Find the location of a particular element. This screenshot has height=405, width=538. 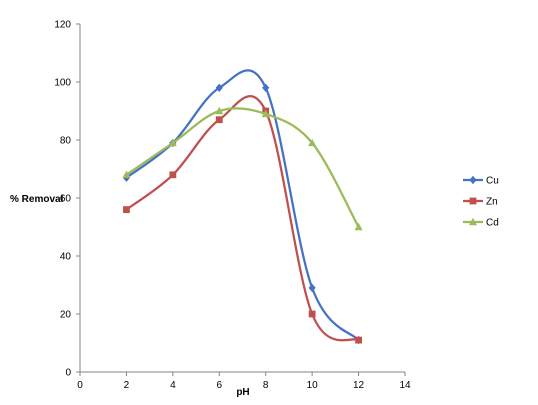

x-tick-label: 12 is located at coordinates (359, 385).